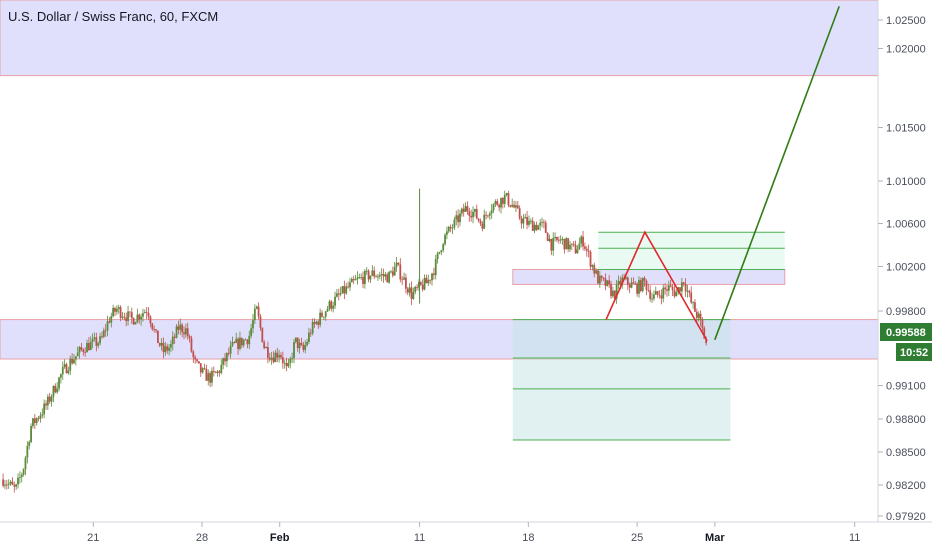 The width and height of the screenshot is (932, 550). What do you see at coordinates (691, 251) in the screenshot?
I see `upper-target-box` at bounding box center [691, 251].